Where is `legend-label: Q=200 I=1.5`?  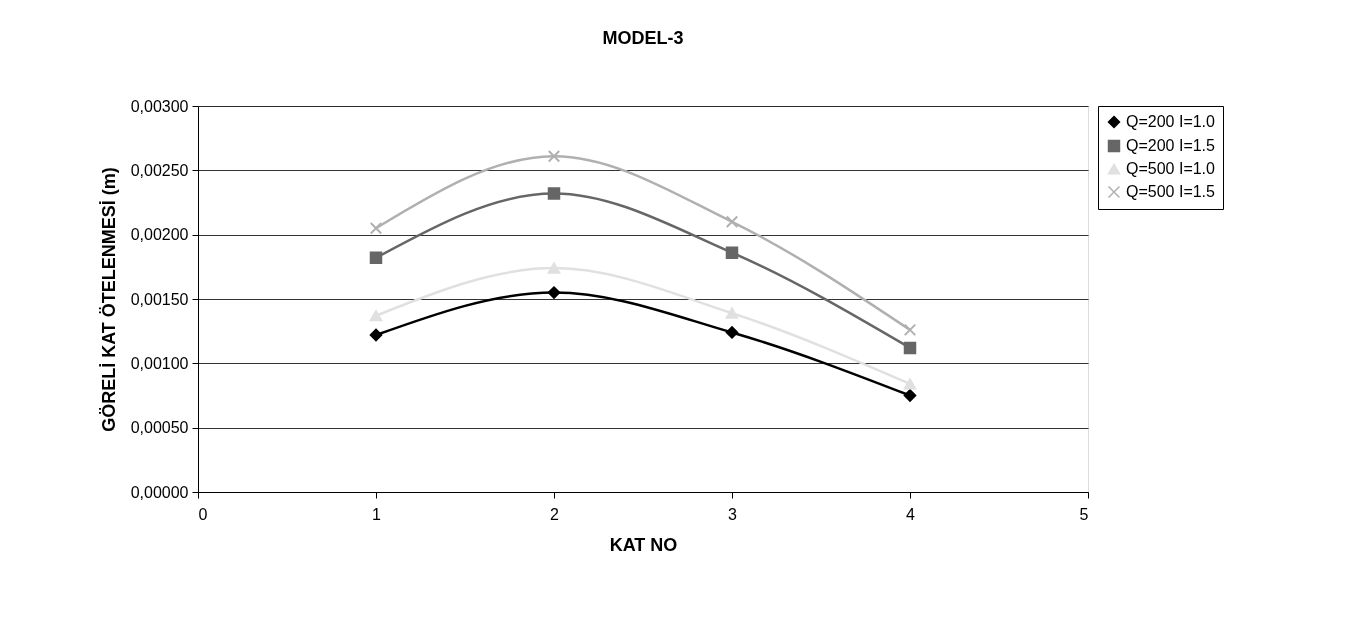
legend-label: Q=200 I=1.5 is located at coordinates (1171, 145).